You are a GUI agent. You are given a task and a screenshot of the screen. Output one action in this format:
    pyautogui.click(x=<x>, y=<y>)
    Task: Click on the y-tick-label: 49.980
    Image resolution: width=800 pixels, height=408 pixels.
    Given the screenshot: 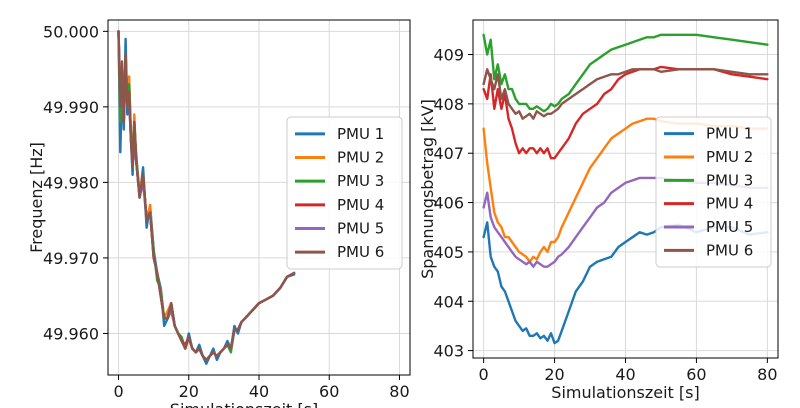 What is the action you would take?
    pyautogui.click(x=71, y=182)
    